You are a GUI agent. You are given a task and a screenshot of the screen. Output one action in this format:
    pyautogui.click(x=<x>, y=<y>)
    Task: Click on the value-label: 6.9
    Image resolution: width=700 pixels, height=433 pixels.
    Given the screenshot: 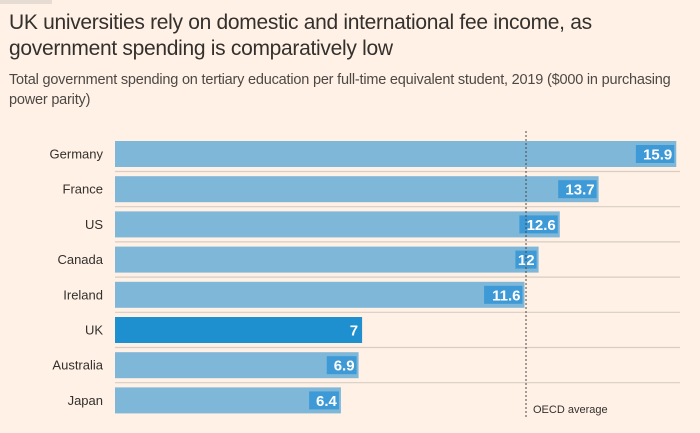 What is the action you would take?
    pyautogui.click(x=344, y=366)
    